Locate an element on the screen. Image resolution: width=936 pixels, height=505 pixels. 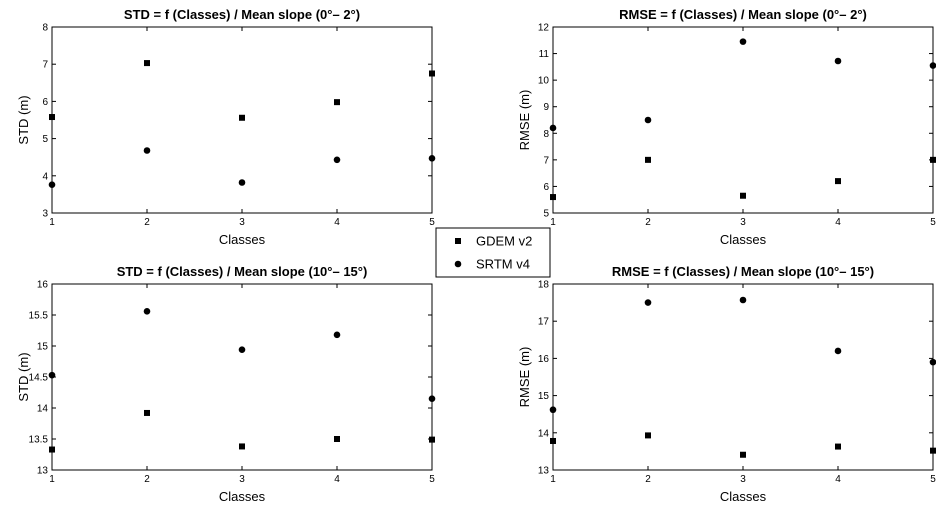
y-tick-label: 5 is located at coordinates (546, 214).